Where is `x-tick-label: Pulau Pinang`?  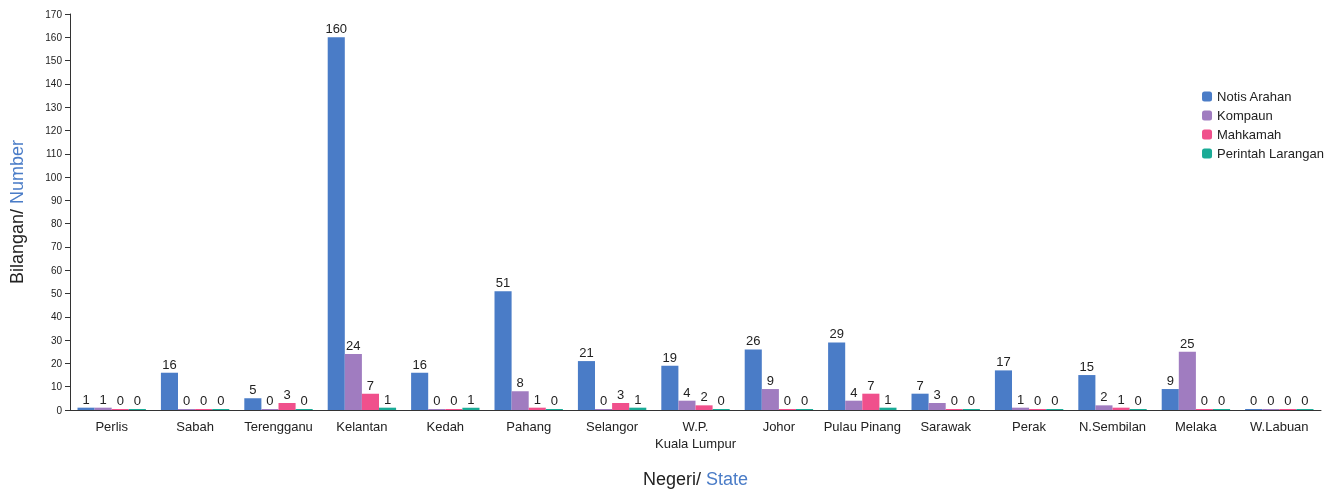 x-tick-label: Pulau Pinang is located at coordinates (862, 426).